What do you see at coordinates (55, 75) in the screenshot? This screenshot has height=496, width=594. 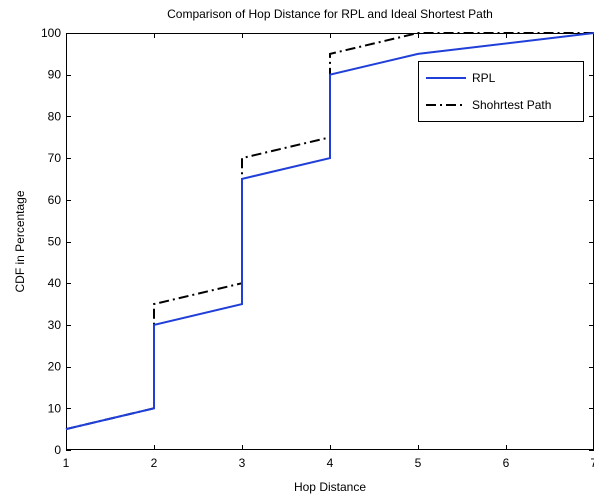 I see `y-tick-label: 90` at bounding box center [55, 75].